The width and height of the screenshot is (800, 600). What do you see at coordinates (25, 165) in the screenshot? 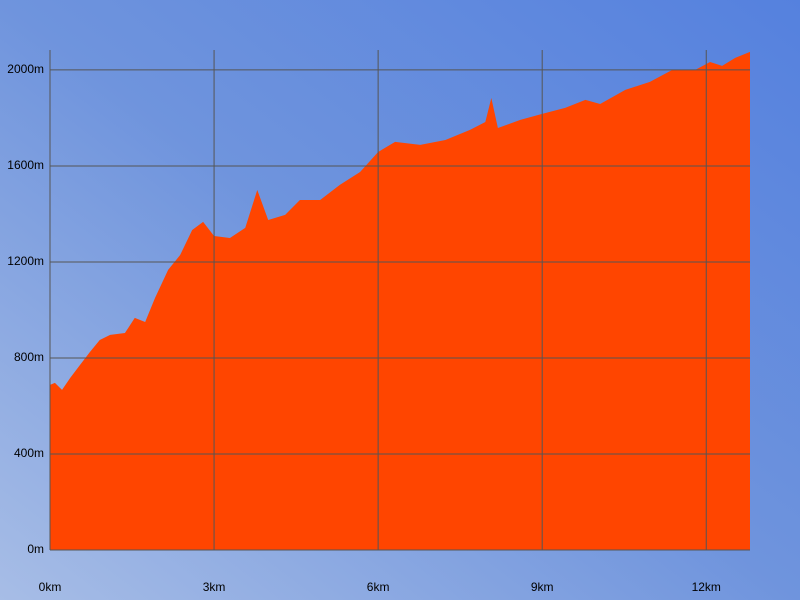
I see `y-tick-label: 1600m` at bounding box center [25, 165].